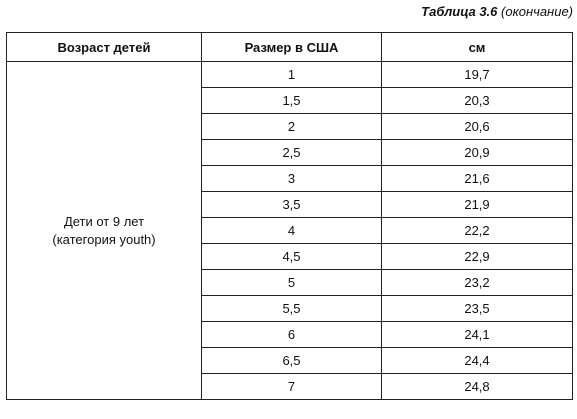 This screenshot has width=577, height=419. What do you see at coordinates (477, 256) in the screenshot?
I see `cm-cell: 22,9` at bounding box center [477, 256].